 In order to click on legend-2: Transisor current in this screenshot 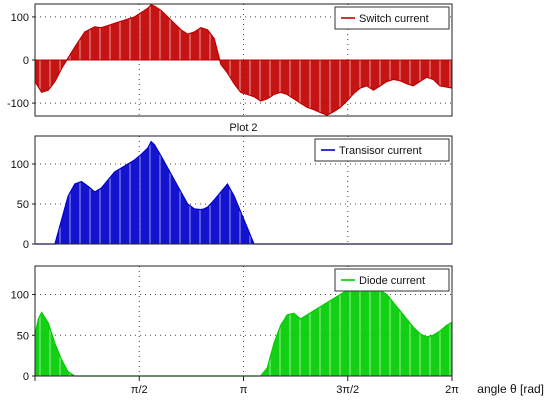, I will do `click(382, 150)`.